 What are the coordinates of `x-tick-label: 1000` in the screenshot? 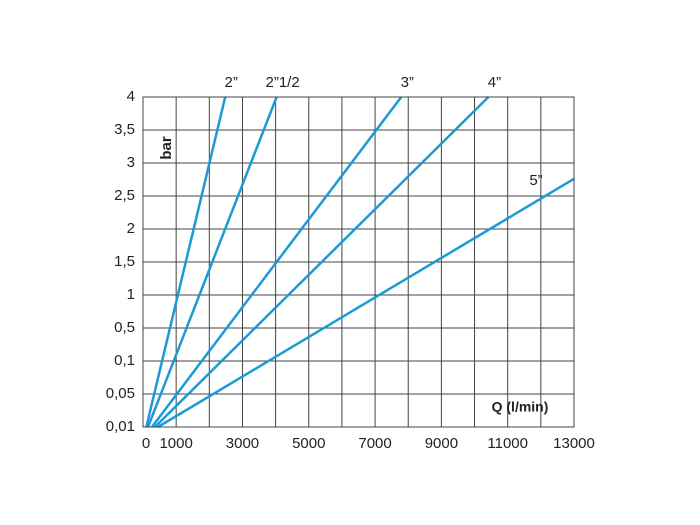 It's located at (175, 443).